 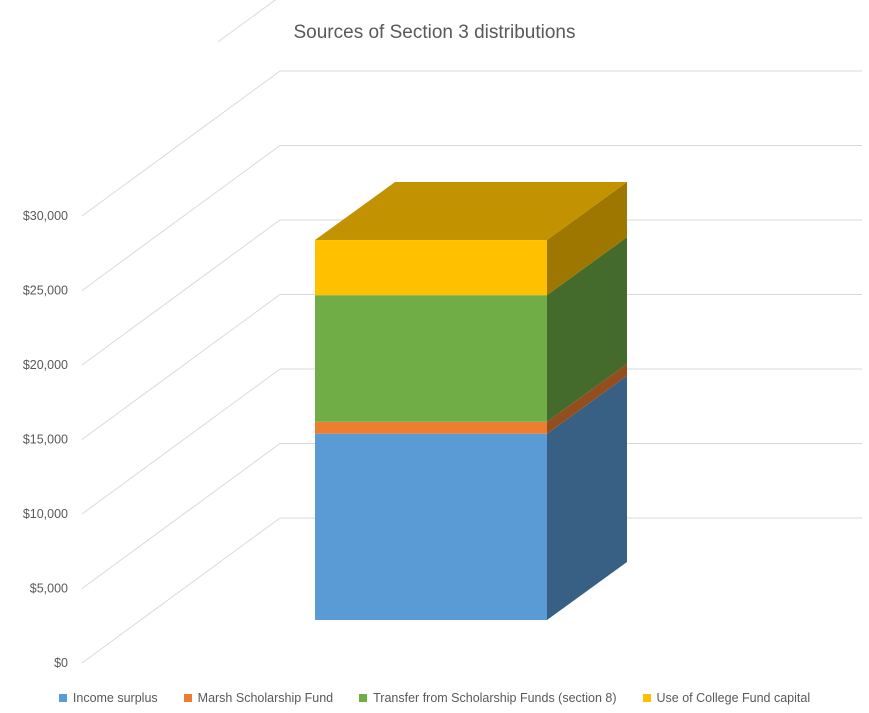 I want to click on y-tick-label: $10,000, so click(x=45, y=514).